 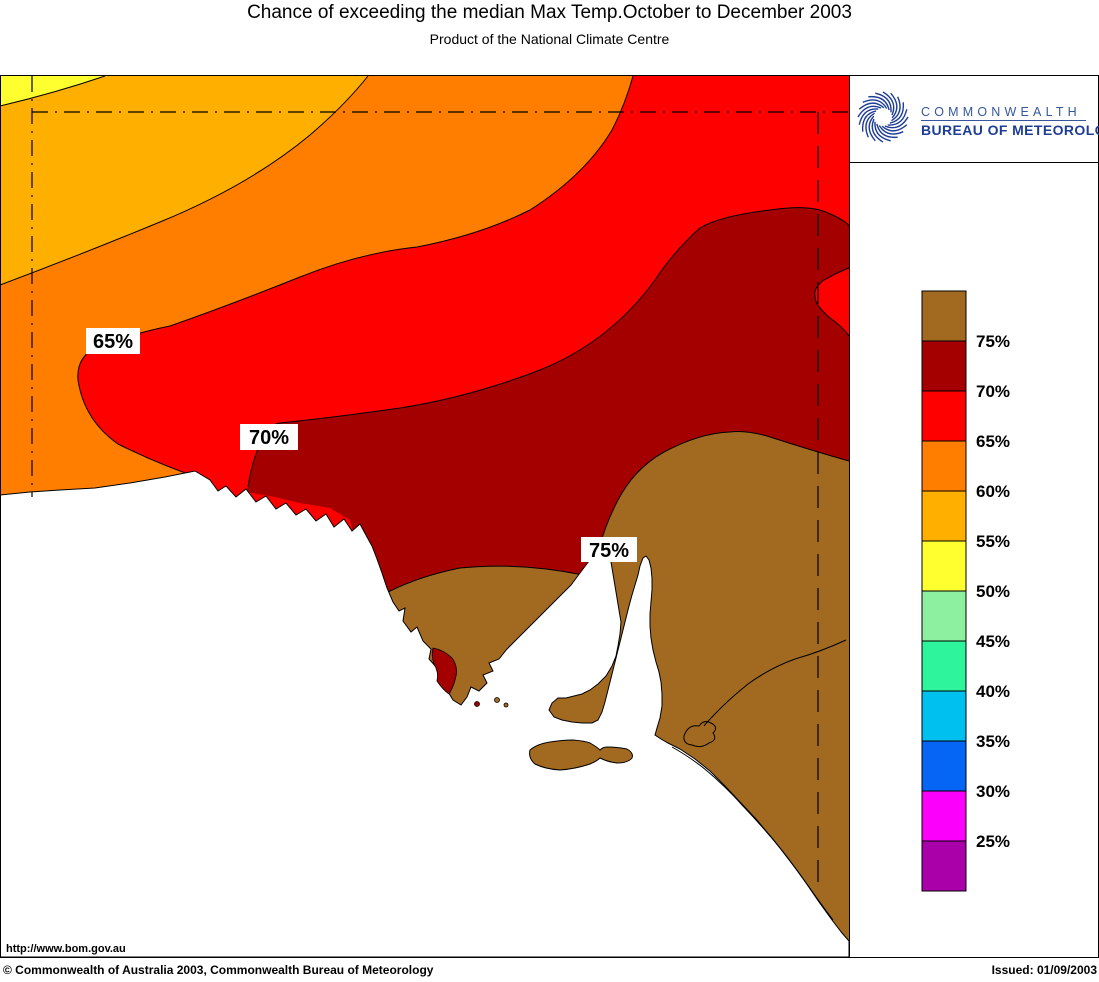 What do you see at coordinates (752, 833) in the screenshot?
I see `coorong-lagoon-line` at bounding box center [752, 833].